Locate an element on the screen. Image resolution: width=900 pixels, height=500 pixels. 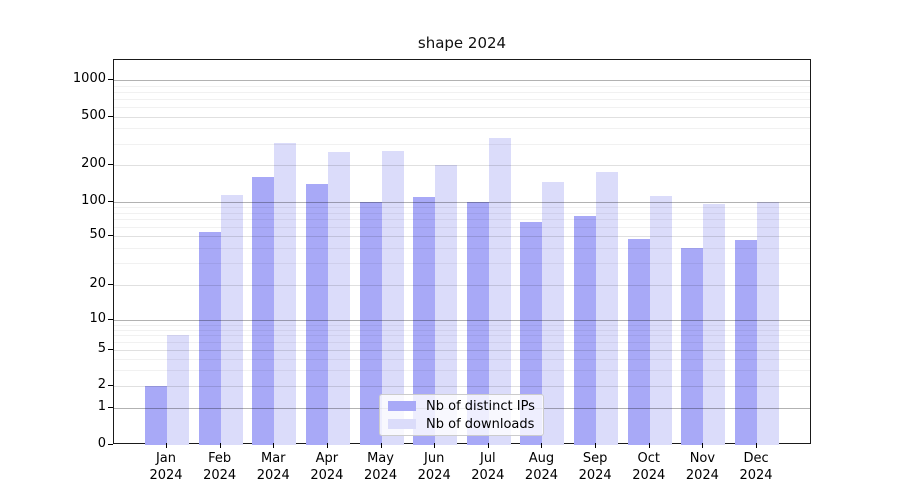
x-tick-label: Apr 2024 is located at coordinates (327, 467).